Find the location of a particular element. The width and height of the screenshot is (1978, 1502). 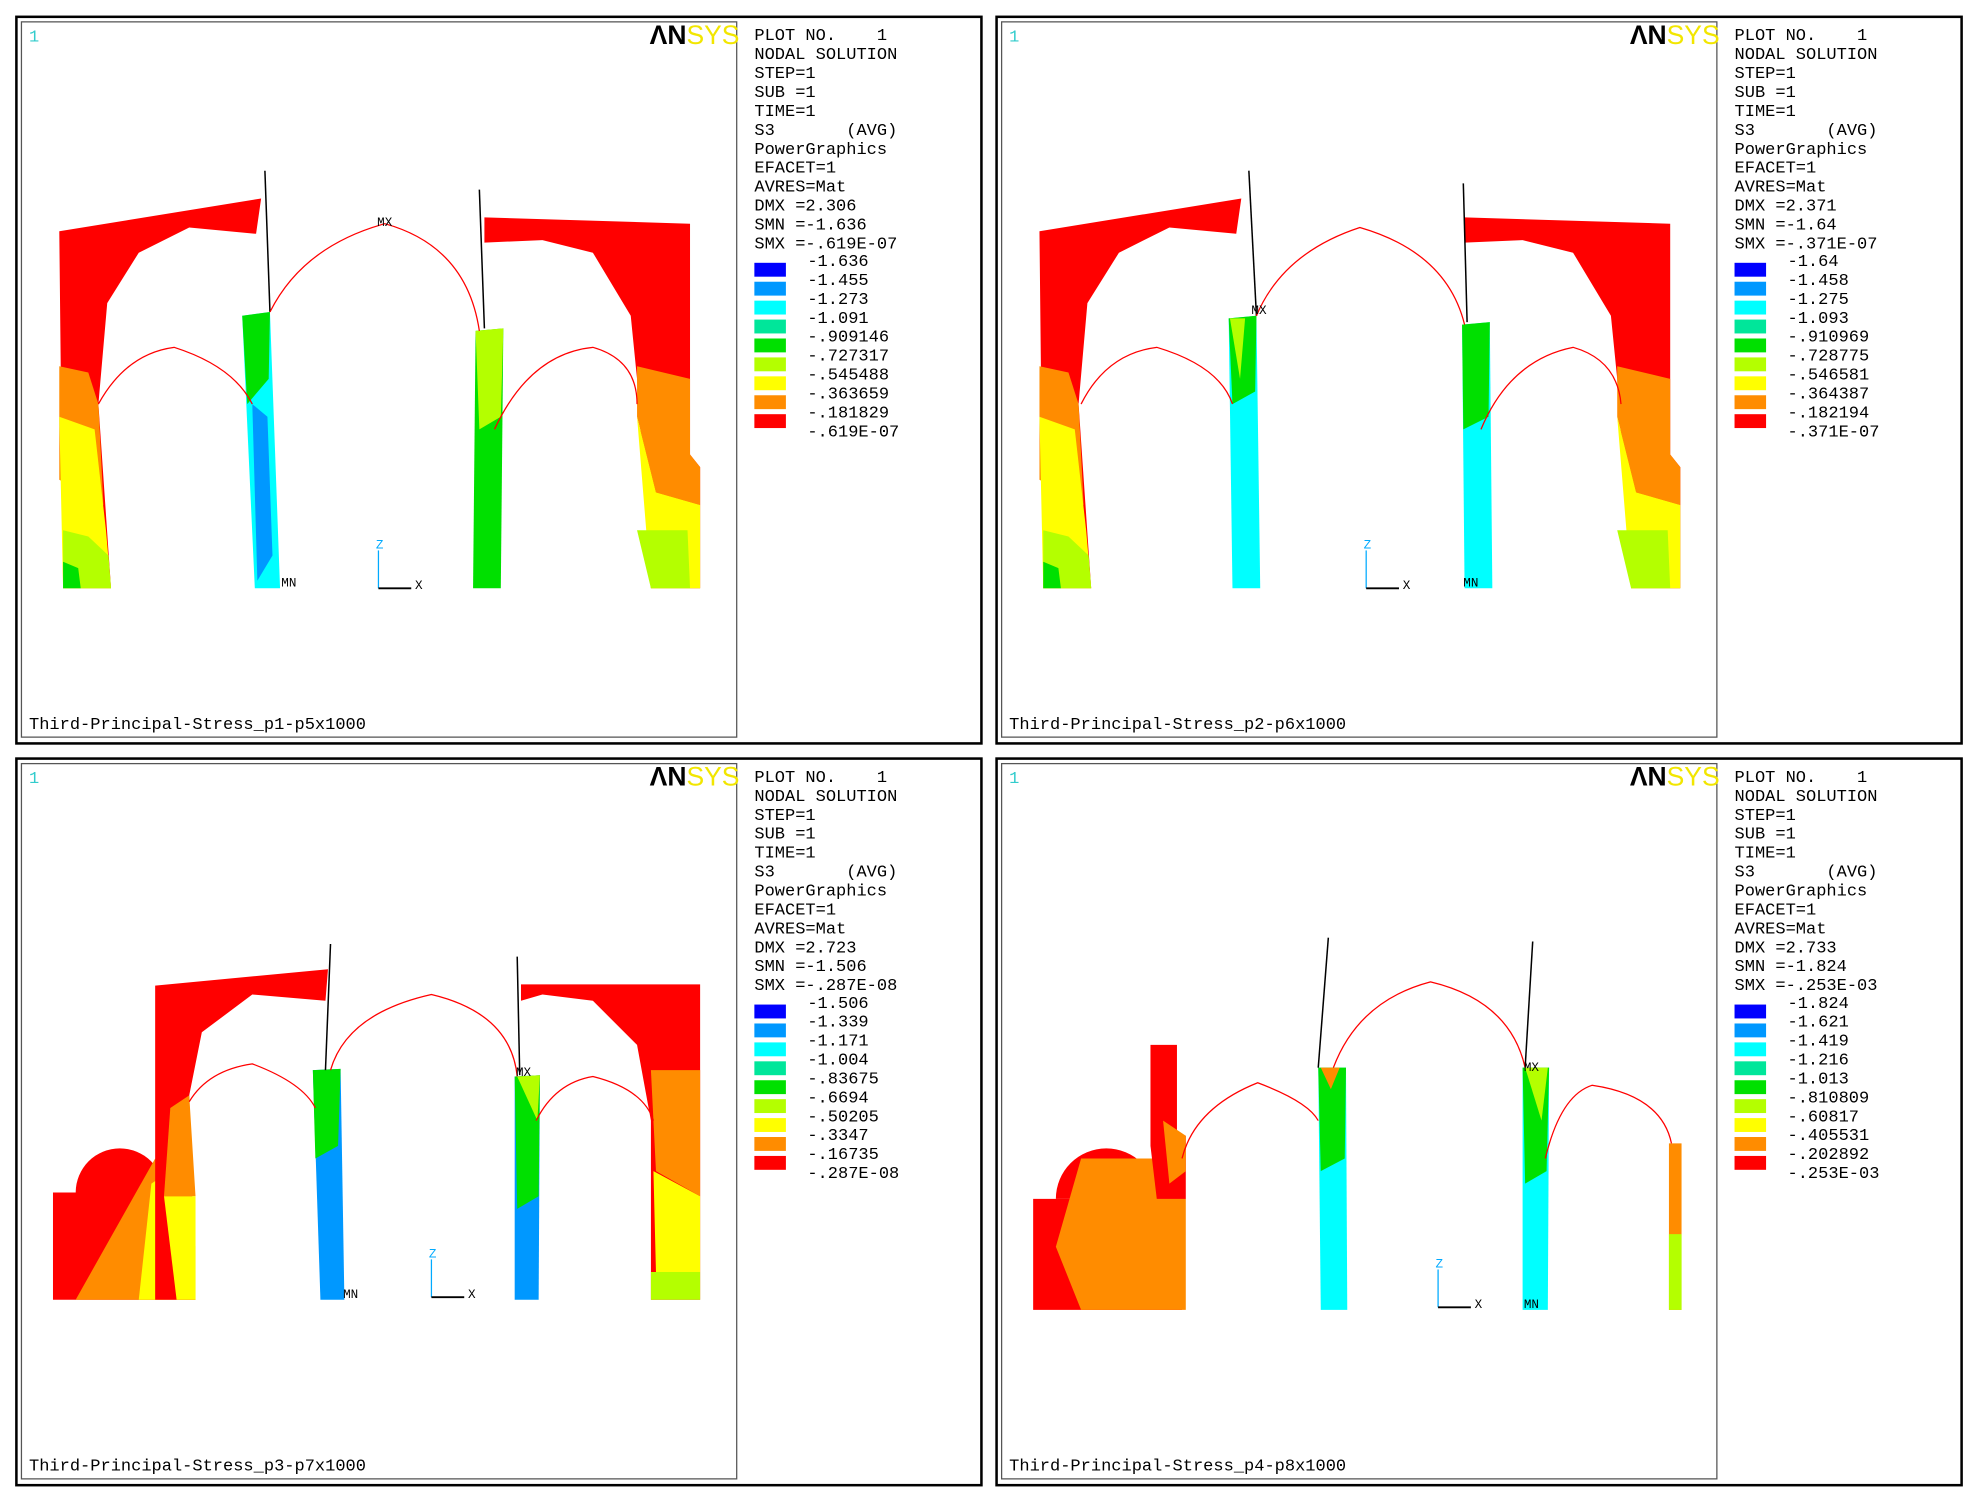

legend-value: -.50205 is located at coordinates (842, 1117).